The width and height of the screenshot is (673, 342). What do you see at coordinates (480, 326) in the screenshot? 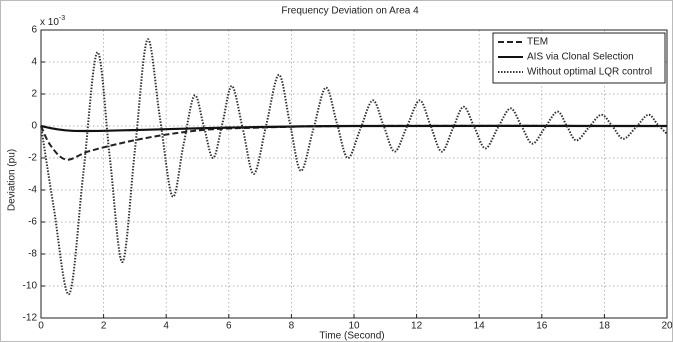
I see `x-tick-label: 14` at bounding box center [480, 326].